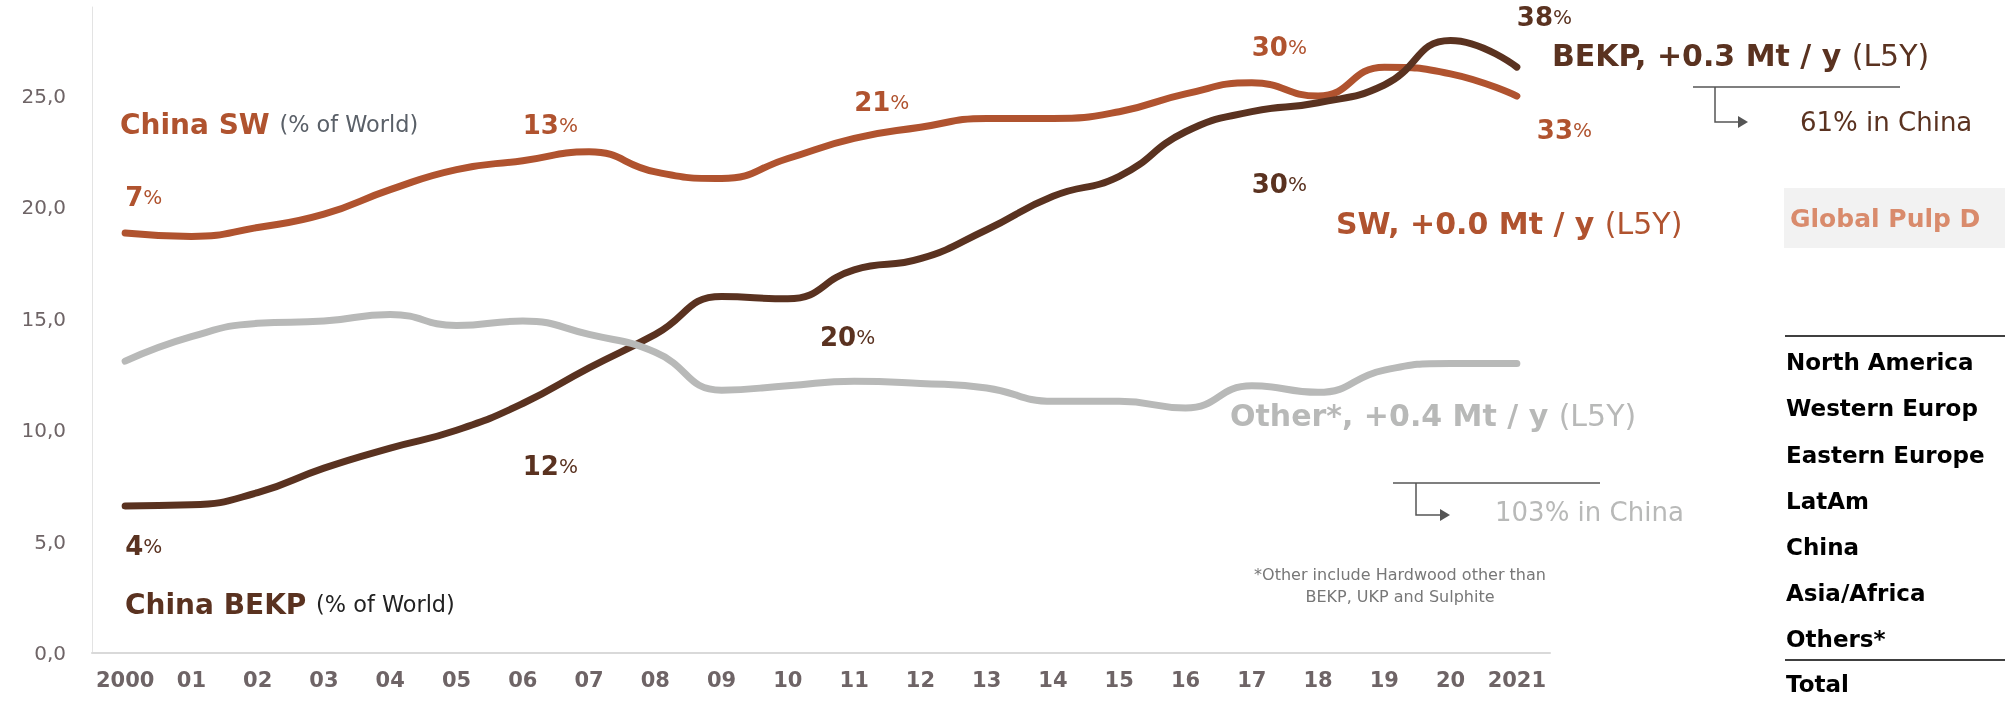 The width and height of the screenshot is (2005, 716). I want to click on annotation: 20%, so click(848, 337).